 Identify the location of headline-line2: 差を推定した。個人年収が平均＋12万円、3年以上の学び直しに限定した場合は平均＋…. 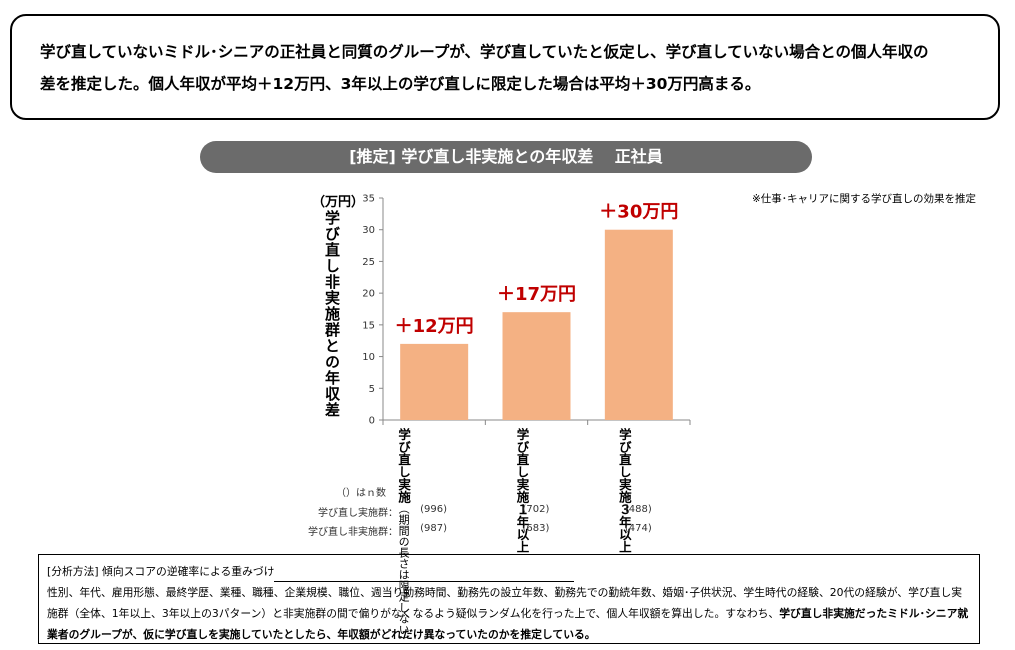
(400, 84).